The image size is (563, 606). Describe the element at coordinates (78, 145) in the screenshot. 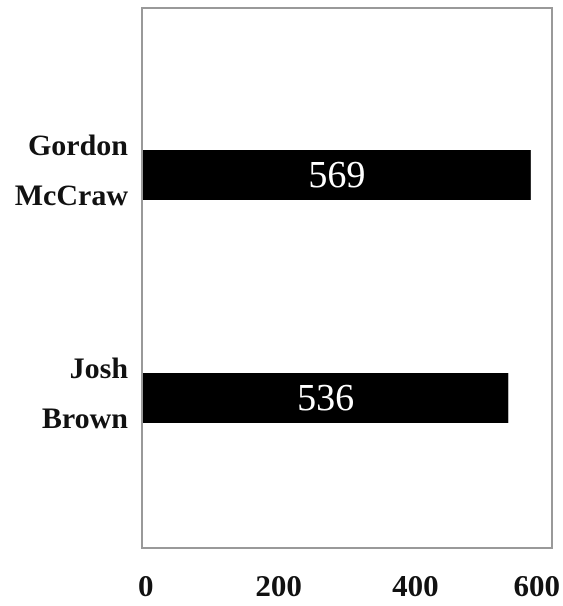

I see `category-label-line: Gordon` at that location.